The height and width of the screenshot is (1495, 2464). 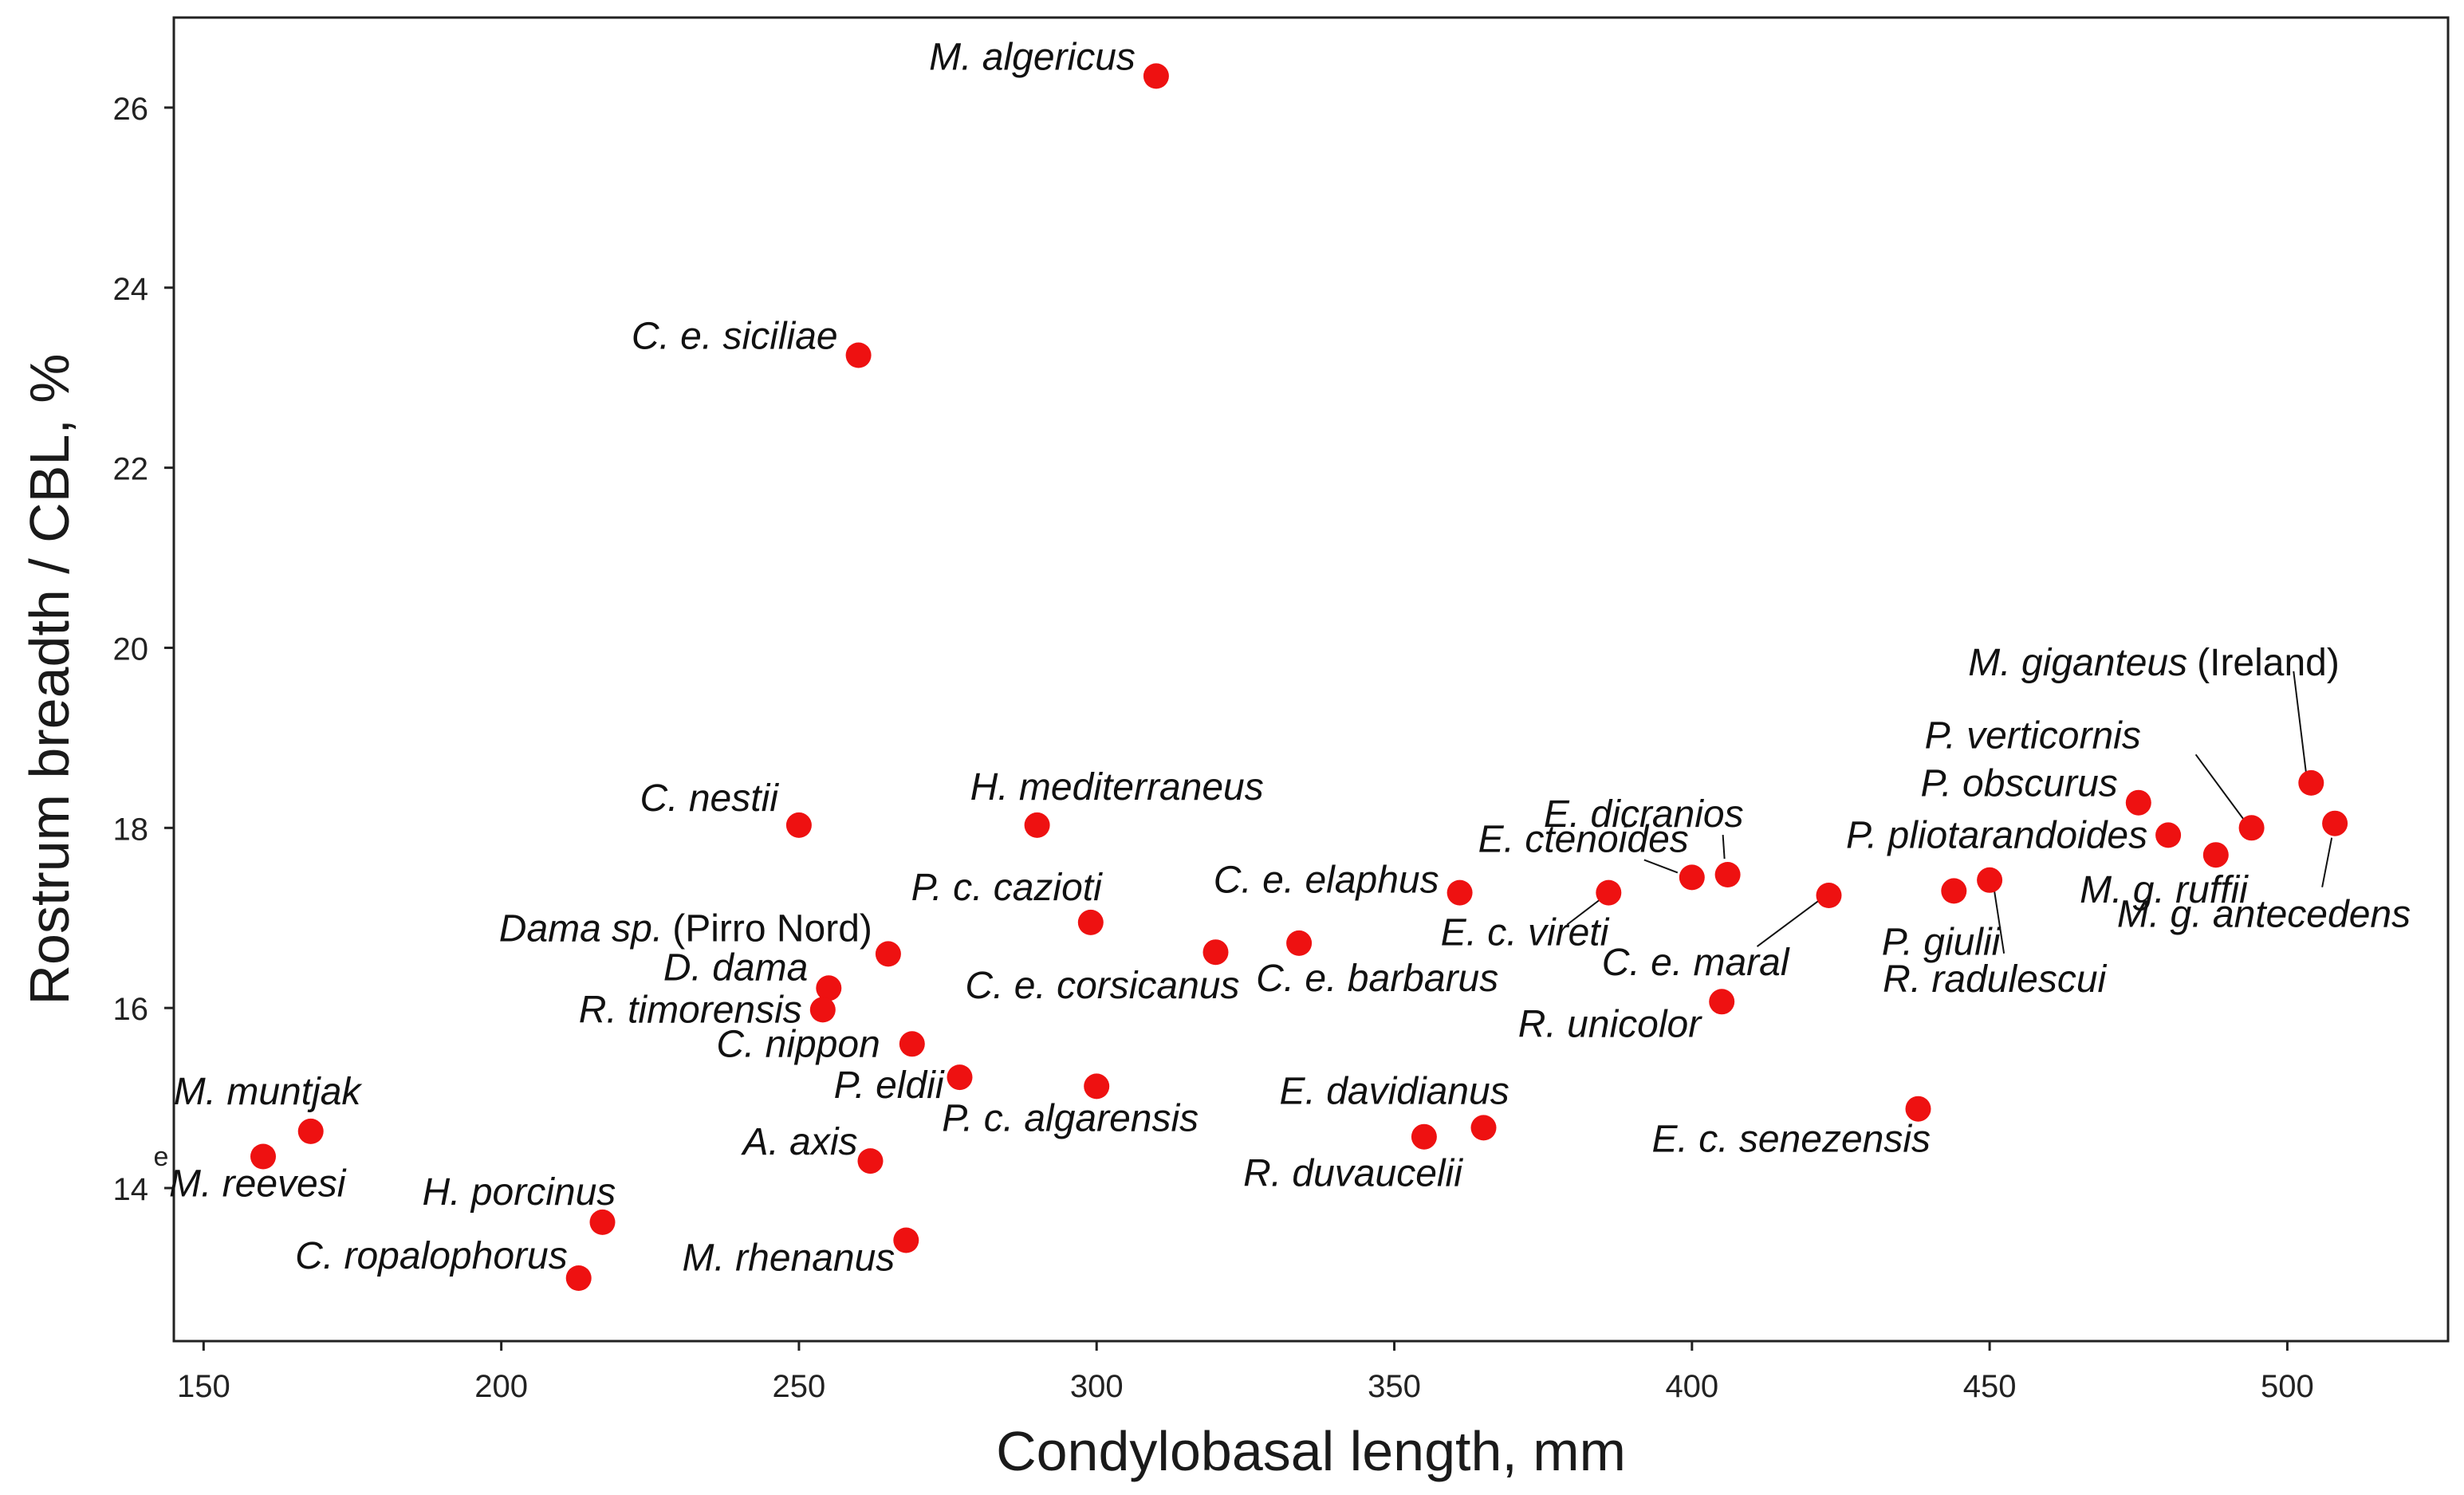 What do you see at coordinates (1037, 825) in the screenshot?
I see `point-h-mediterraneus` at bounding box center [1037, 825].